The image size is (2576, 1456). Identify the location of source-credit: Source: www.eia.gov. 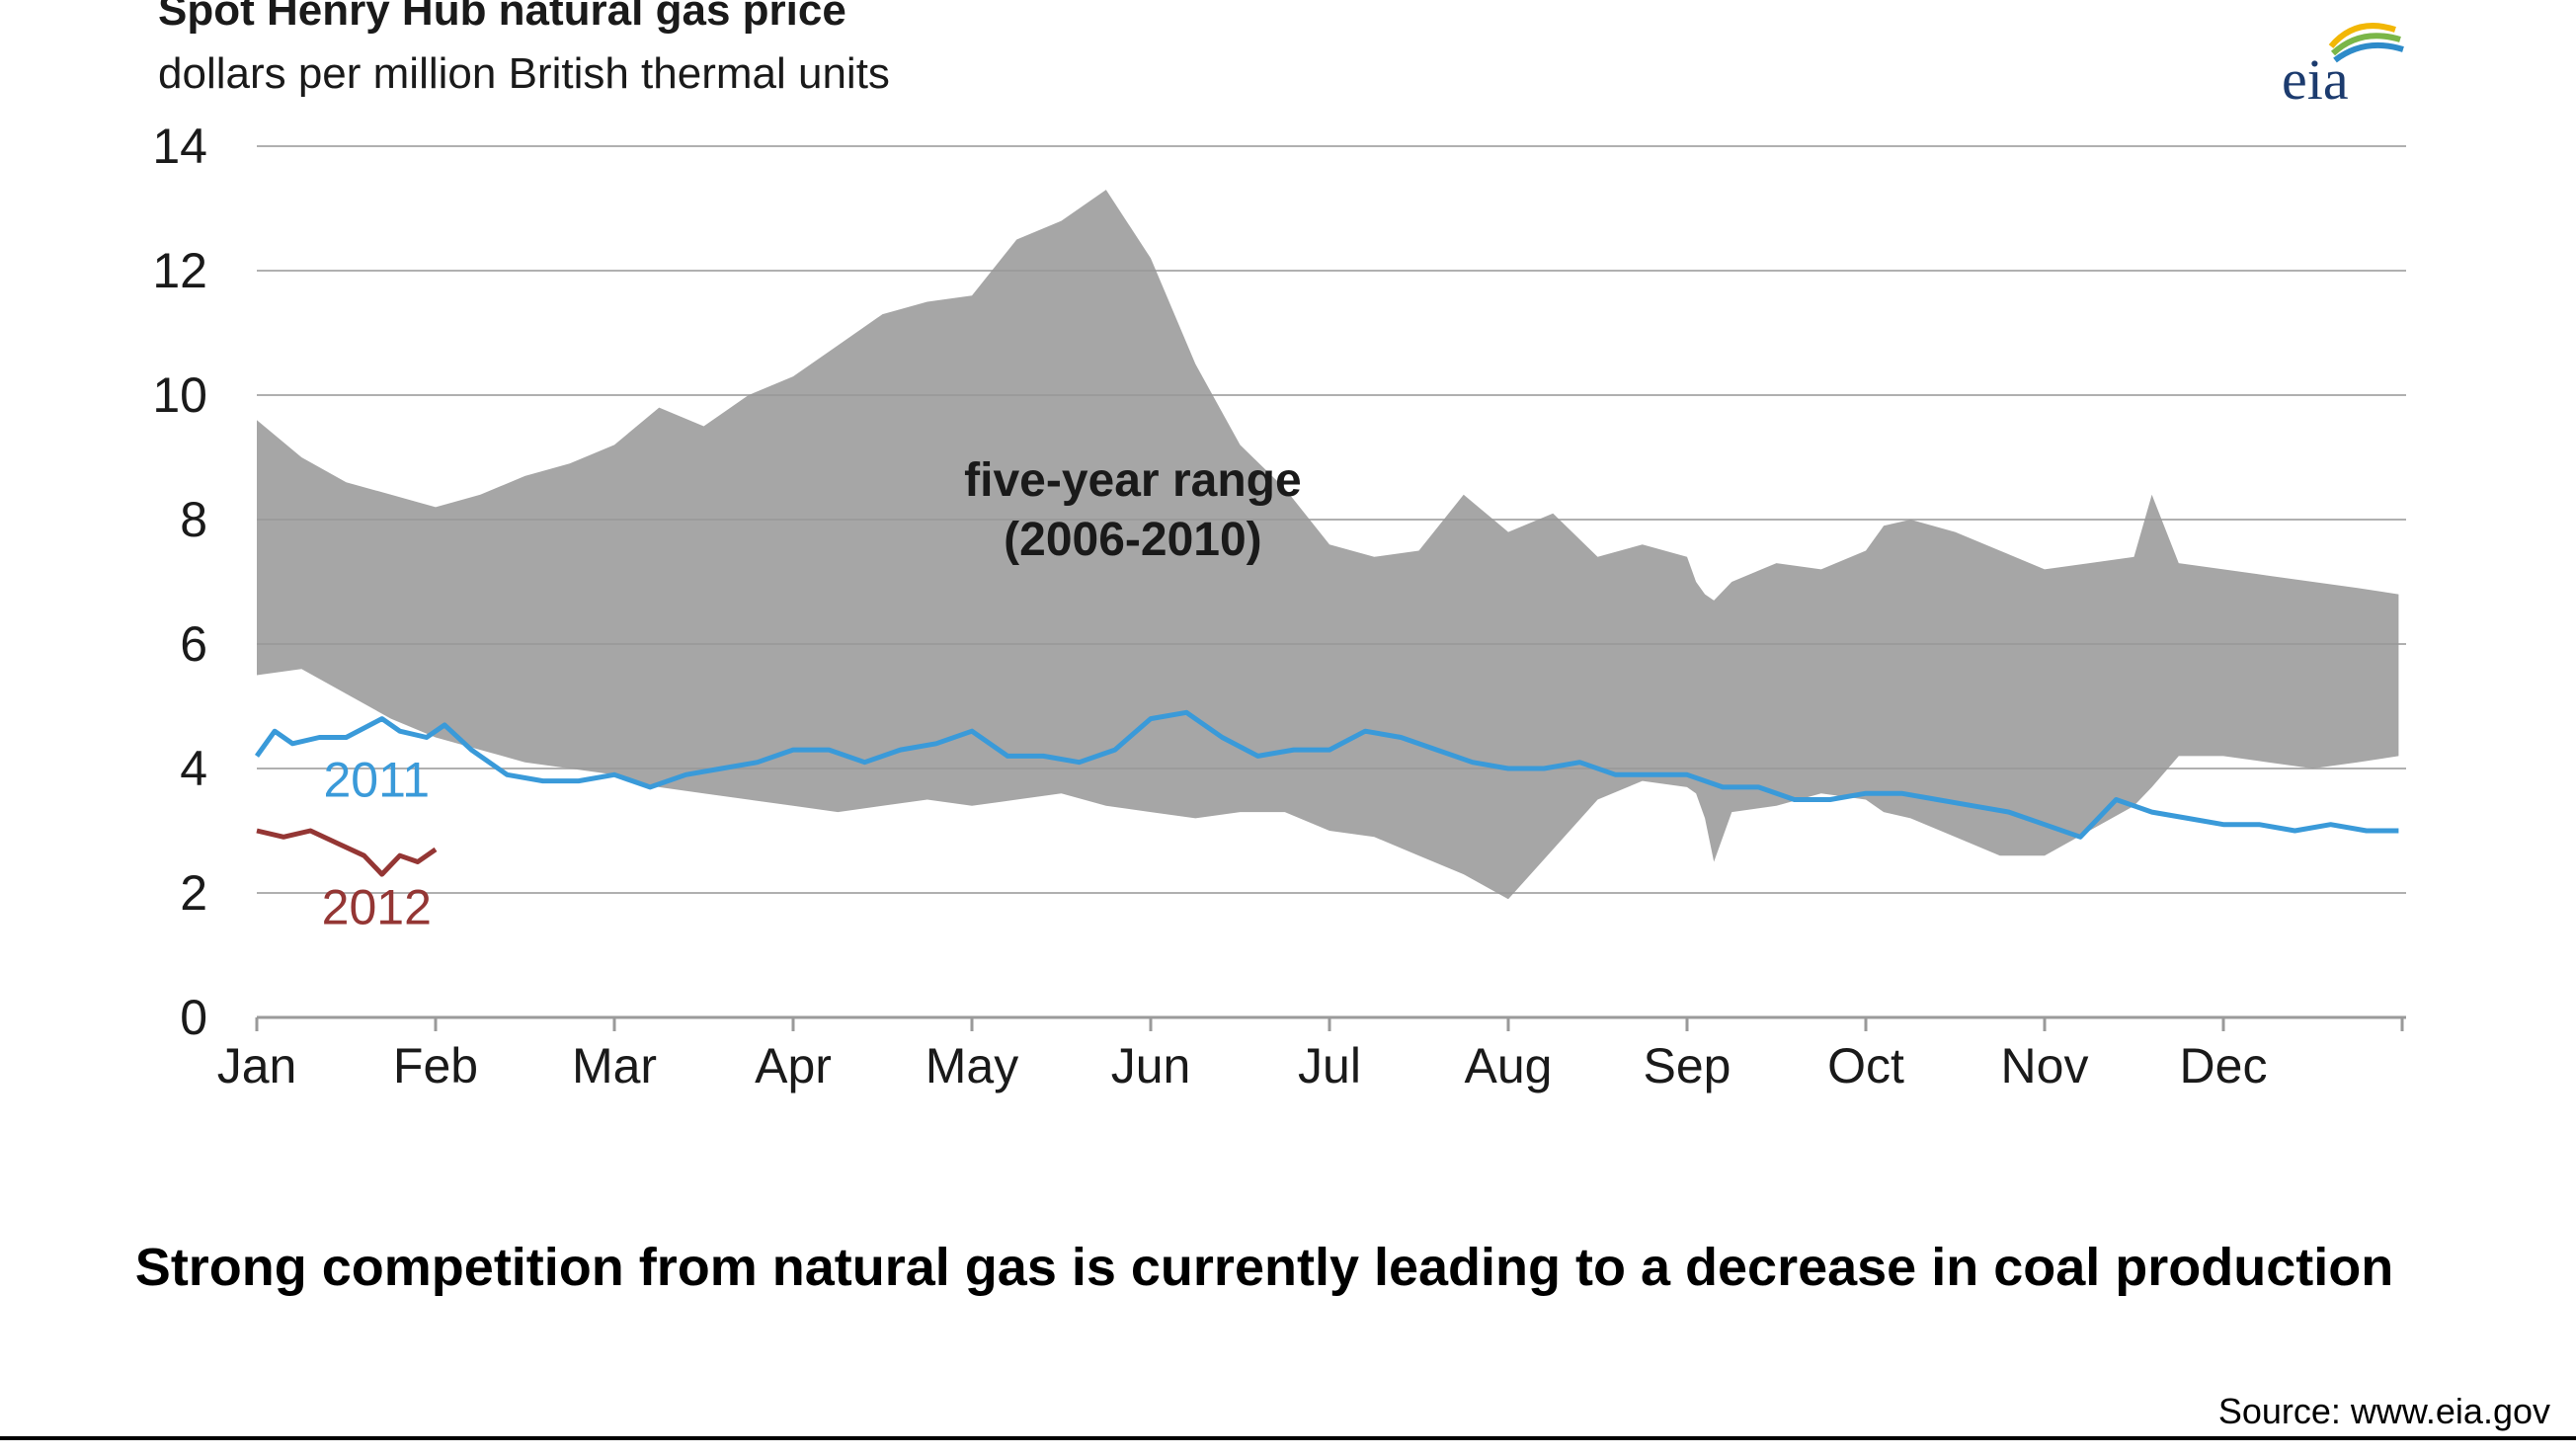
(2383, 1411).